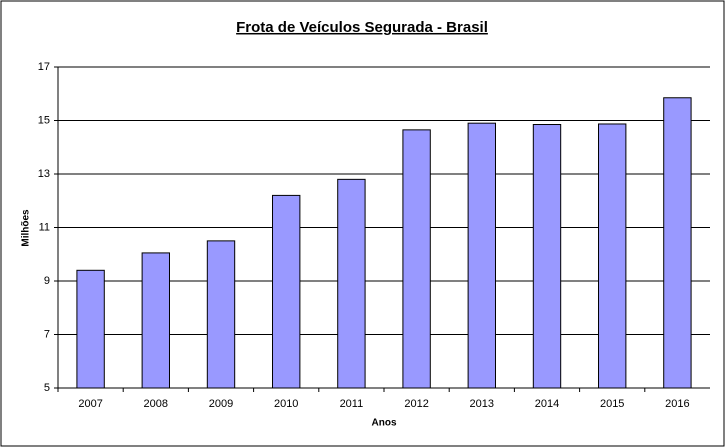  I want to click on x-tick-label: 2013, so click(482, 404).